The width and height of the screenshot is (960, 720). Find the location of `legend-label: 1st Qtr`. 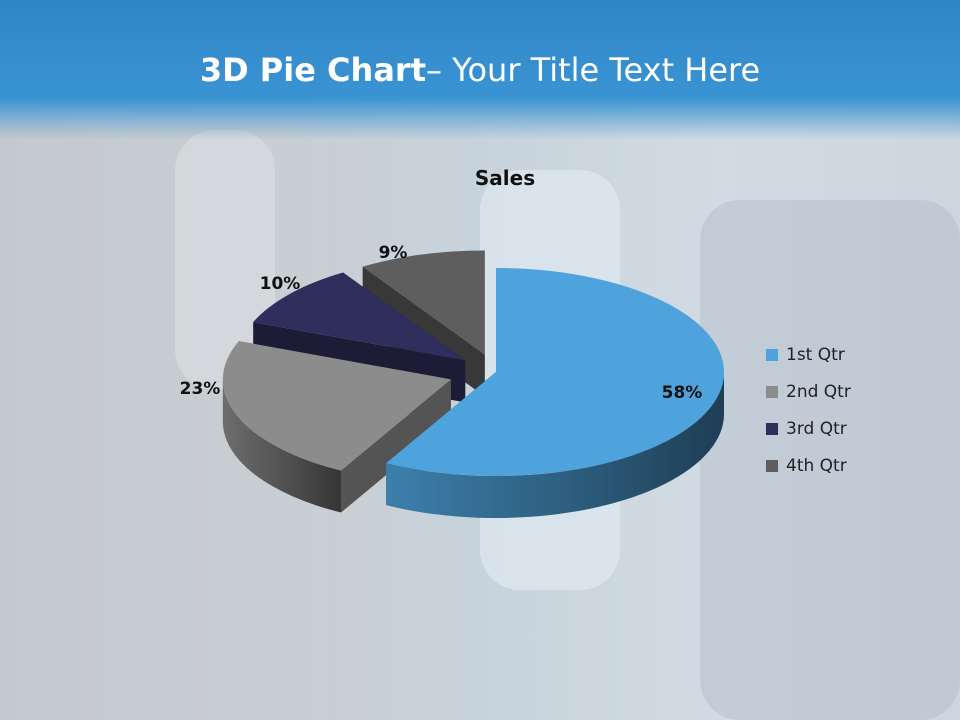

legend-label: 1st Qtr is located at coordinates (815, 354).